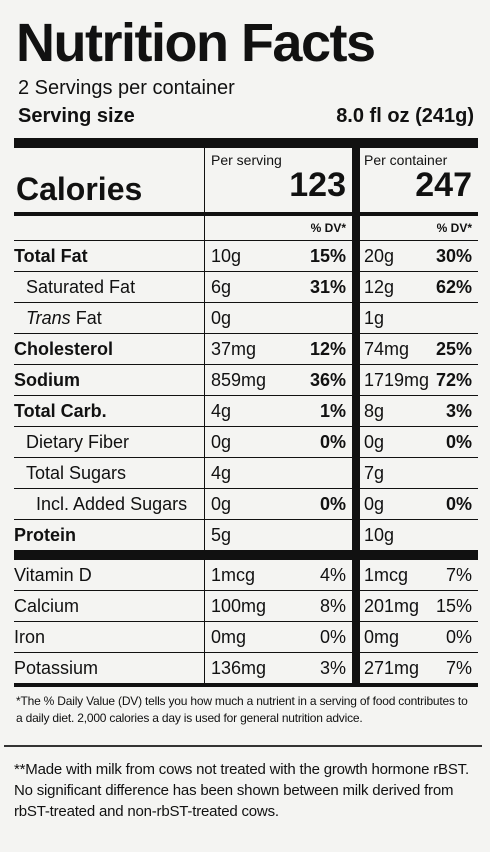  Describe the element at coordinates (60, 410) in the screenshot. I see `nutrient-name-text: Total Carb.` at that location.